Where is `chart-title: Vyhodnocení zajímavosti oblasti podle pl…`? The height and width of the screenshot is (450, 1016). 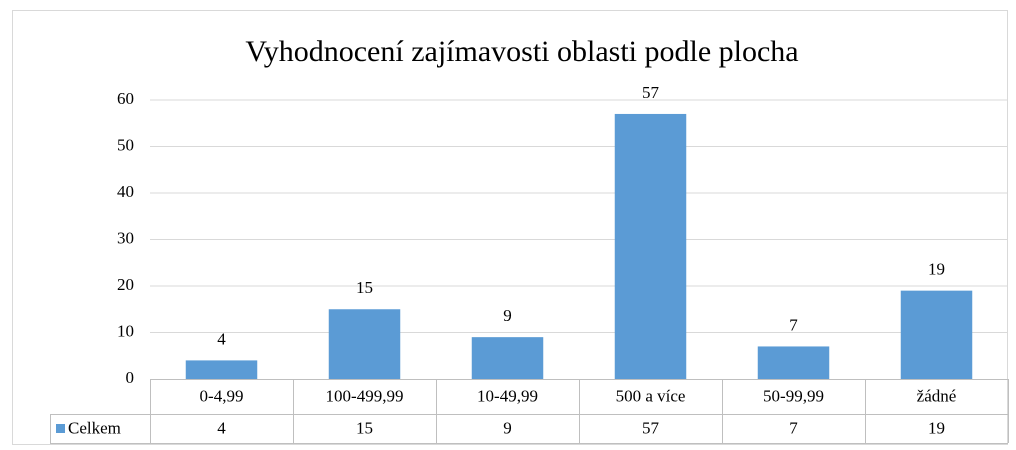 chart-title: Vyhodnocení zajímavosti oblasti podle pl… is located at coordinates (521, 51).